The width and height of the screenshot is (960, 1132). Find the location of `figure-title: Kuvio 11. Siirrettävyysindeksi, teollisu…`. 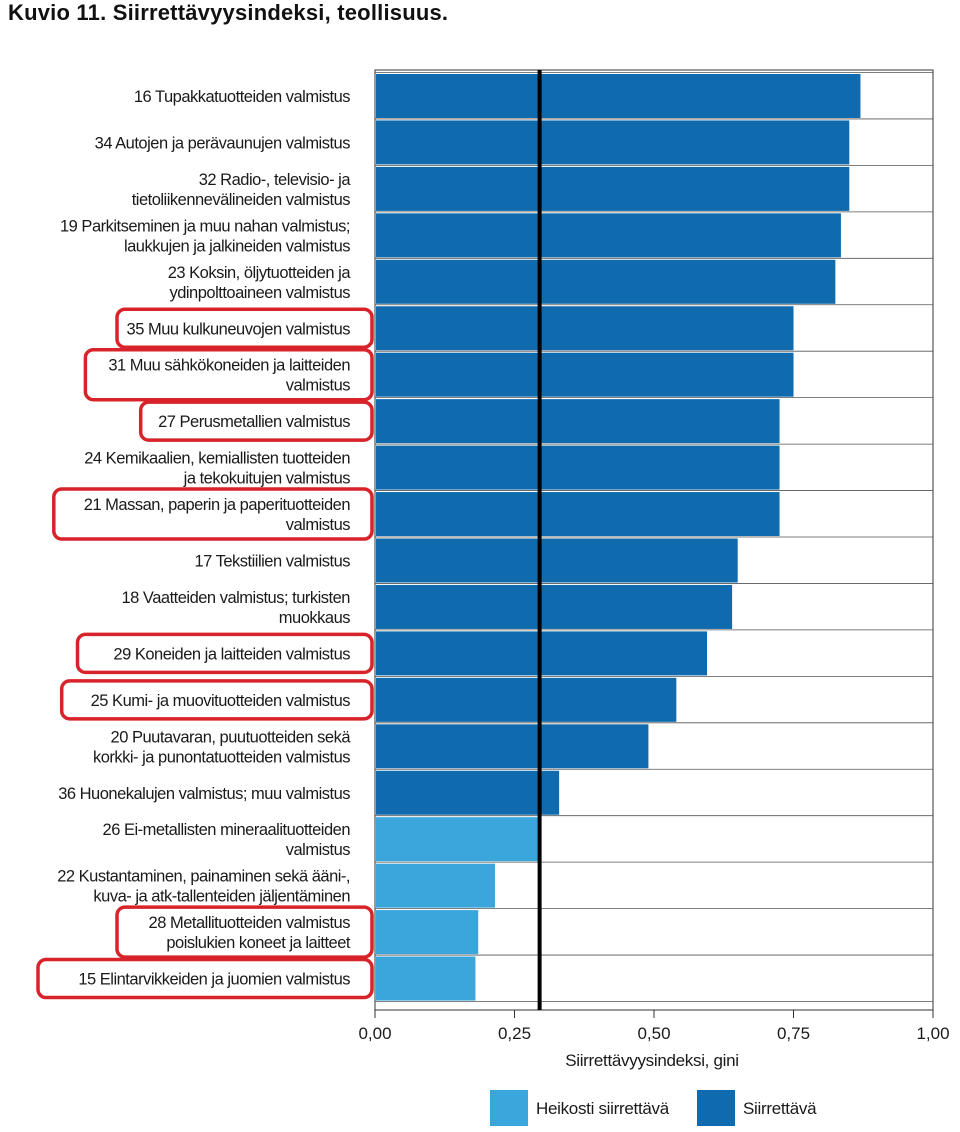

figure-title: Kuvio 11. Siirrettävyysindeksi, teollisu… is located at coordinates (228, 12).